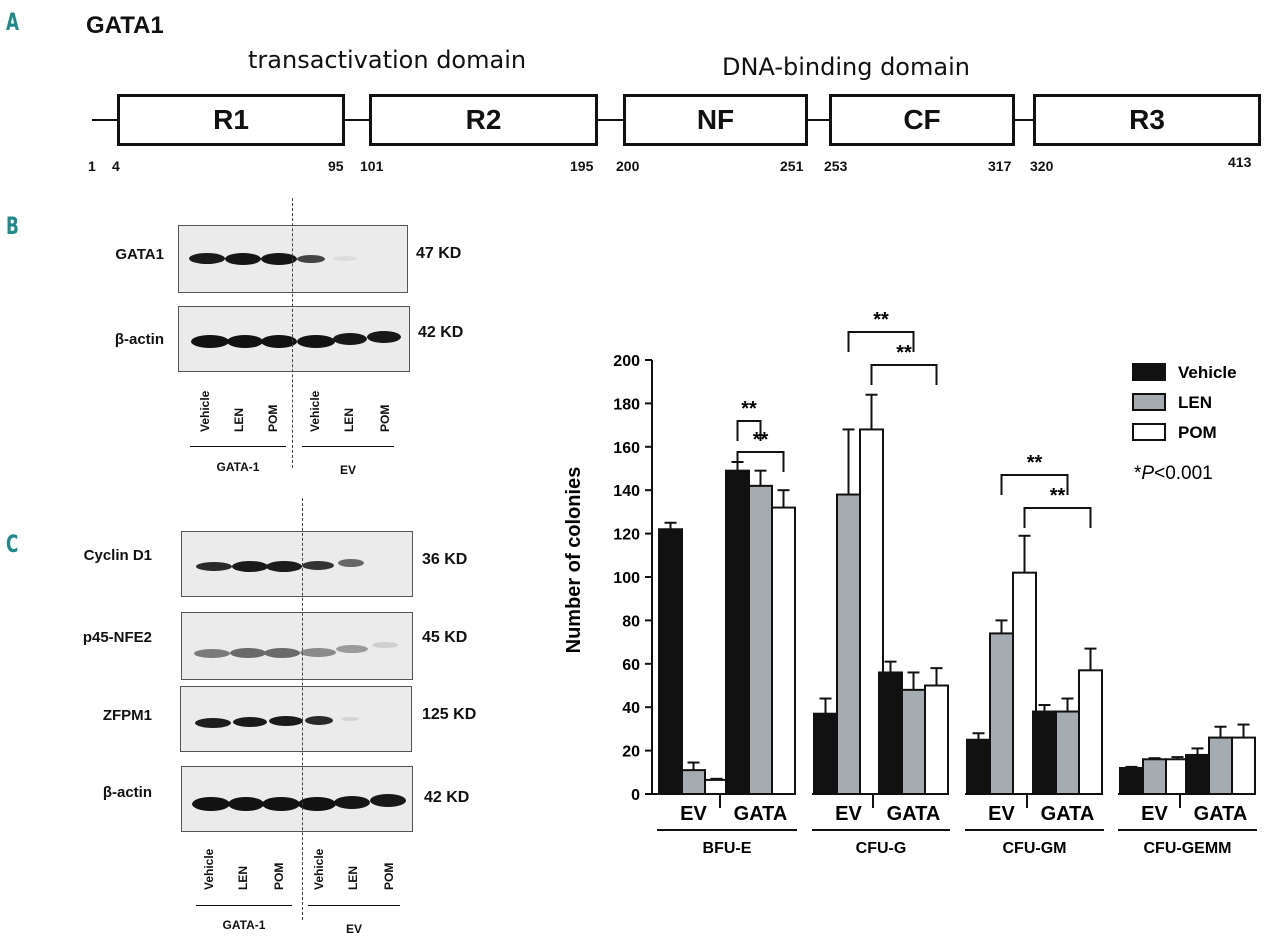  Describe the element at coordinates (483, 120) in the screenshot. I see `domain-box-r2: R2` at that location.